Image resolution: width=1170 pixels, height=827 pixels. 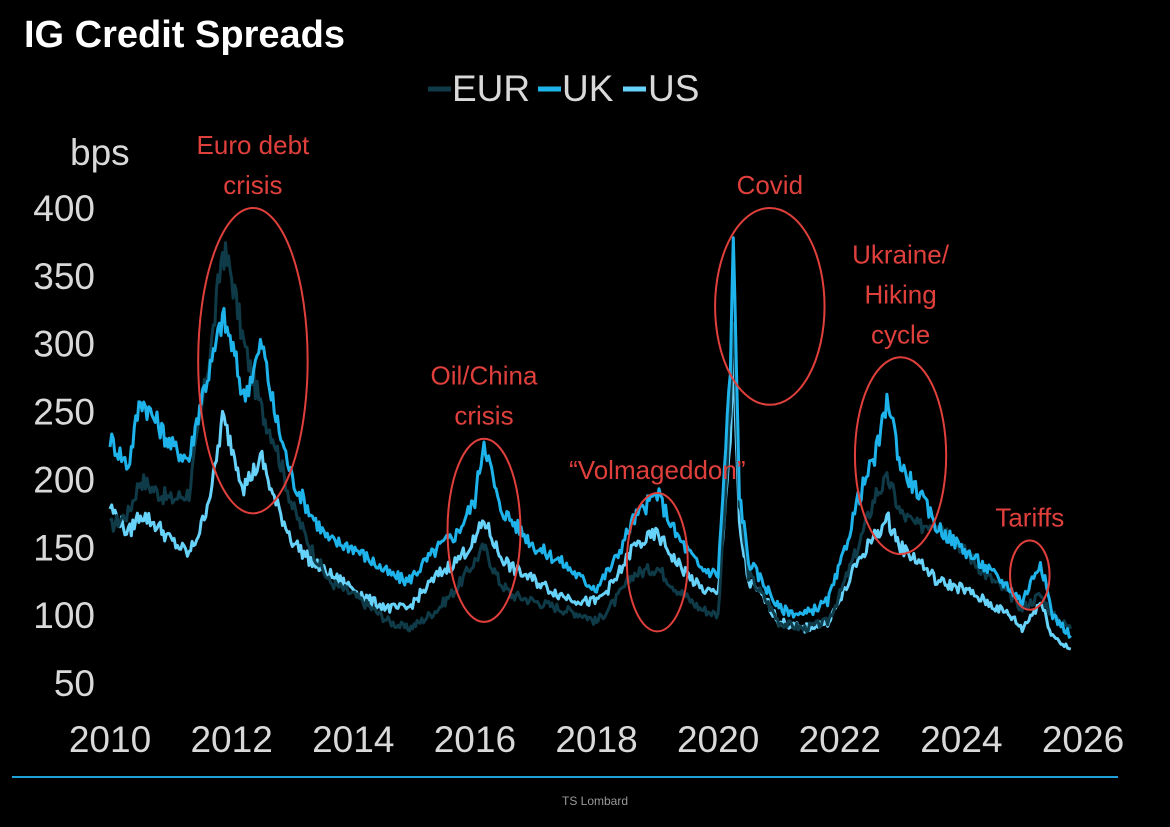 I want to click on y-axis-unit-label: bps, so click(x=100, y=152).